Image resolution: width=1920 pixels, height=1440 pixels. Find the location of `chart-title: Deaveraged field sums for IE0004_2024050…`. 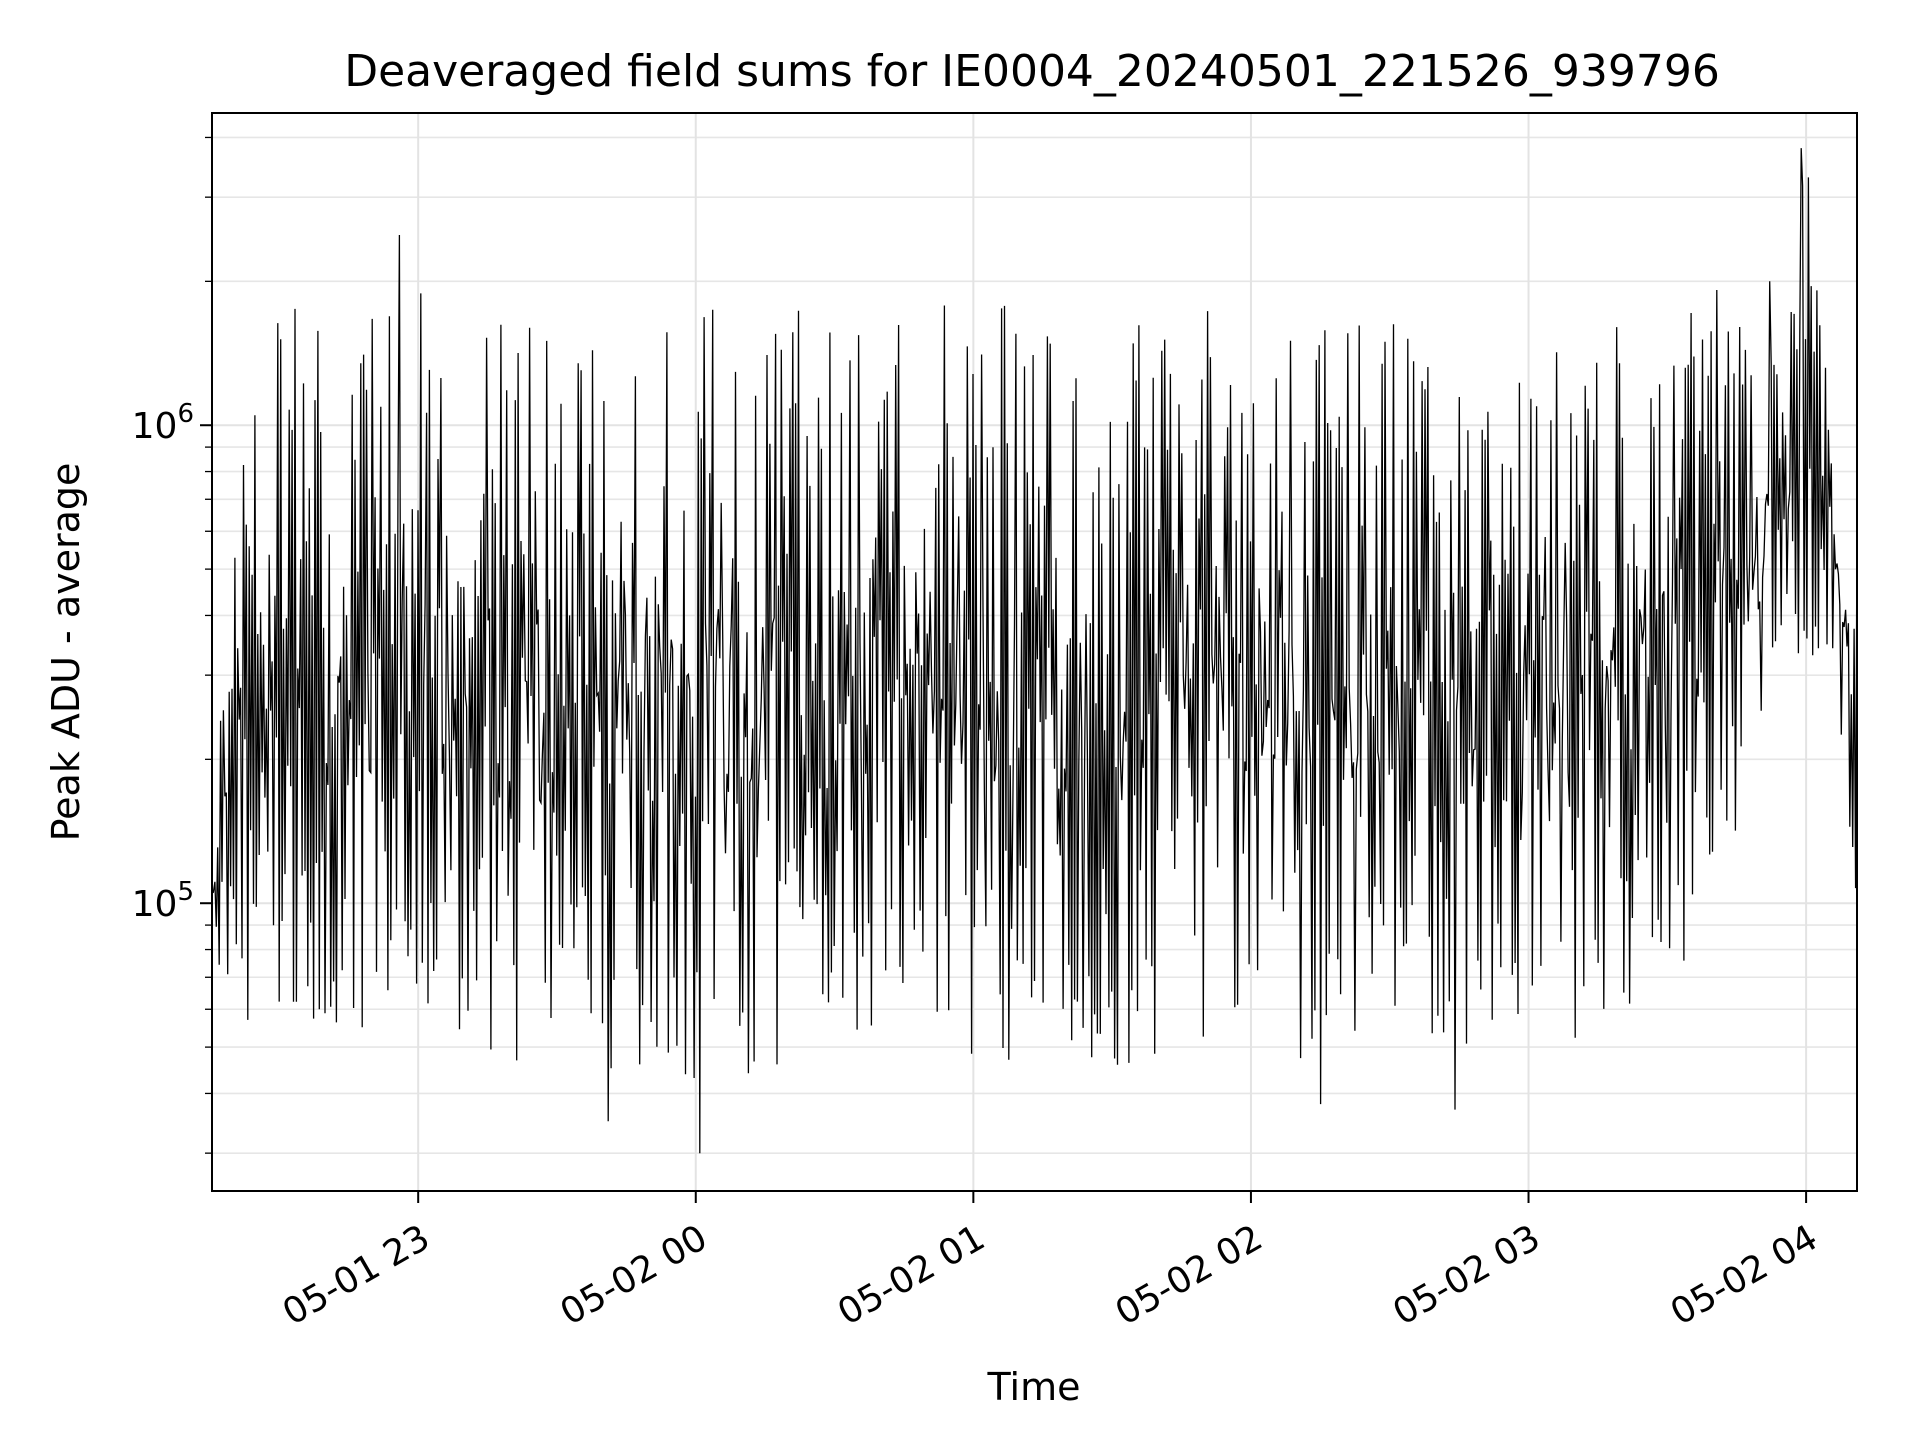

chart-title: Deaveraged field sums for IE0004_2024050… is located at coordinates (1032, 71).